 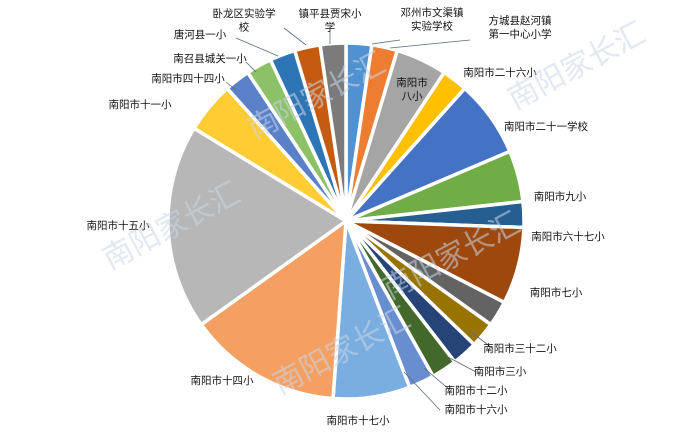 What do you see at coordinates (432, 19) in the screenshot?
I see `slice-label: 邓州市文渠镇实验学校` at bounding box center [432, 19].